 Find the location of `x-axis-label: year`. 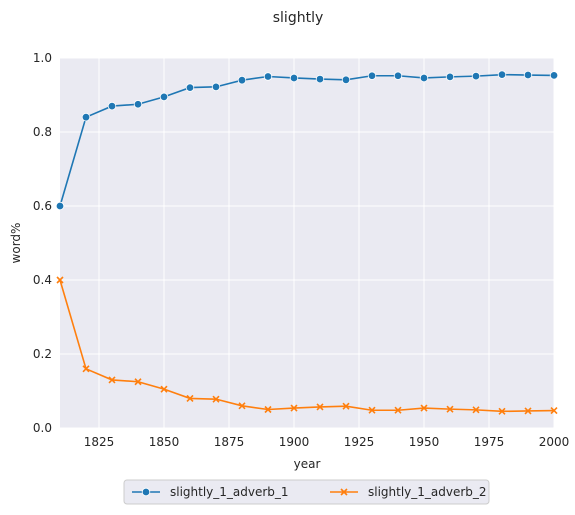

x-axis-label: year is located at coordinates (307, 464).